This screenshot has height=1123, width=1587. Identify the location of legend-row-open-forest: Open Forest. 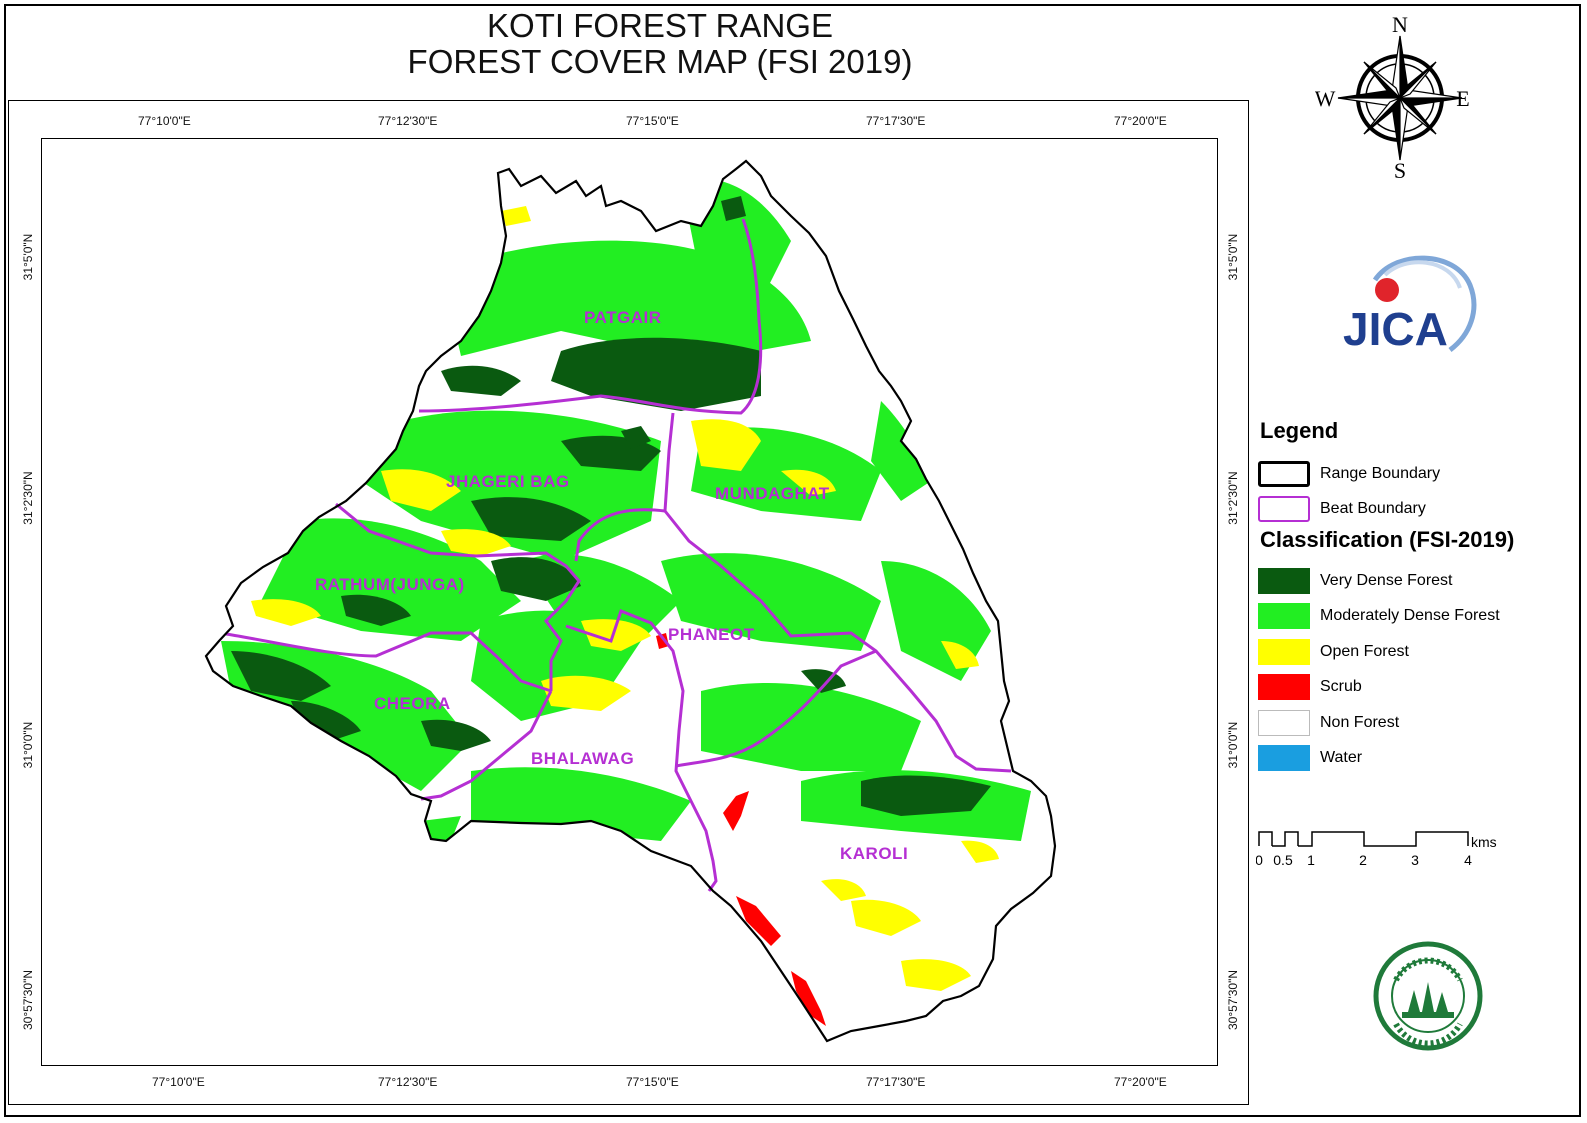
(1408, 652).